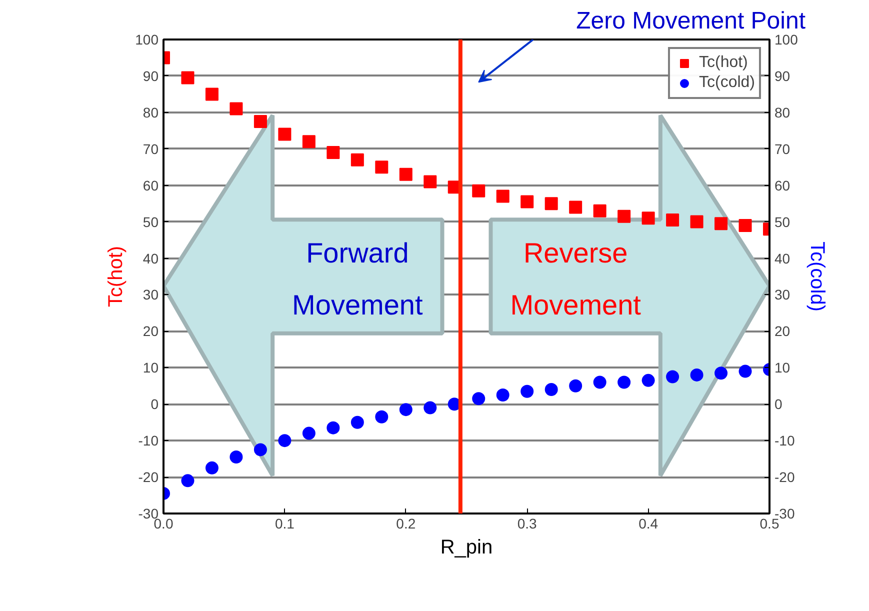  What do you see at coordinates (782, 294) in the screenshot?
I see `y2-tick-label: 30` at bounding box center [782, 294].